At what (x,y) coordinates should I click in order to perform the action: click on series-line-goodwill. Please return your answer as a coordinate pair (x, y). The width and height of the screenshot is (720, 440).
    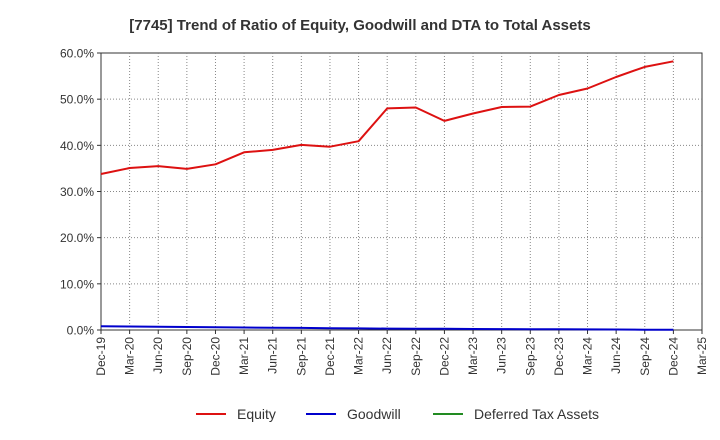
    Looking at the image, I should click on (387, 328).